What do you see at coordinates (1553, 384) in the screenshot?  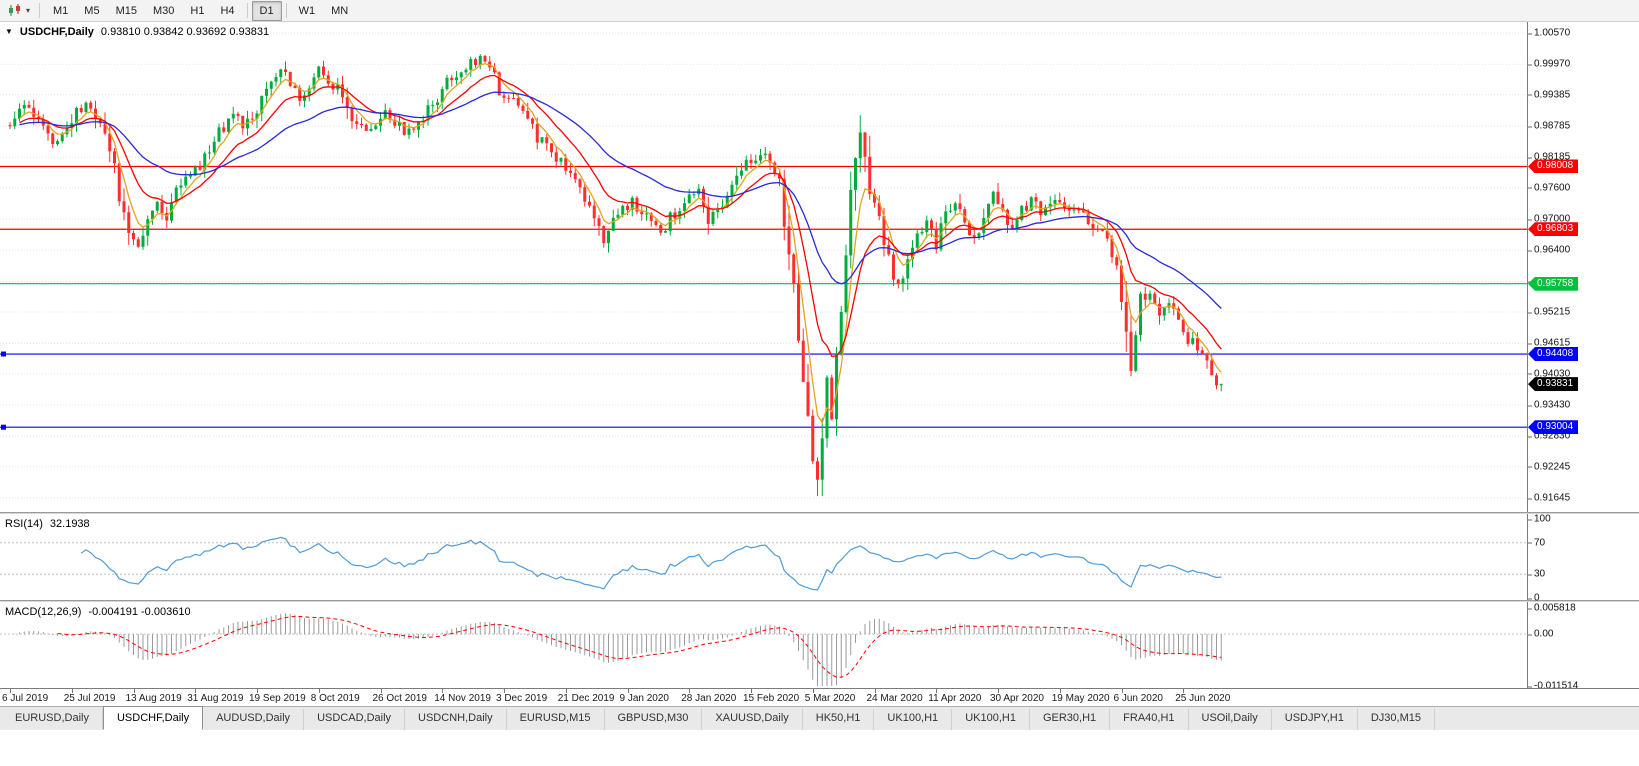 I see `current-price-tag: 0.93831` at bounding box center [1553, 384].